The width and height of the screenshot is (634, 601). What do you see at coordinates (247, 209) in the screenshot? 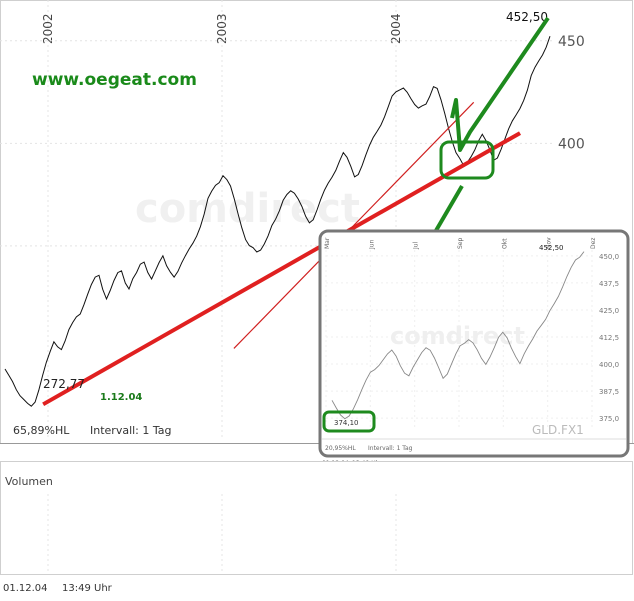
I see `watermark-main: comdirect` at bounding box center [247, 209].